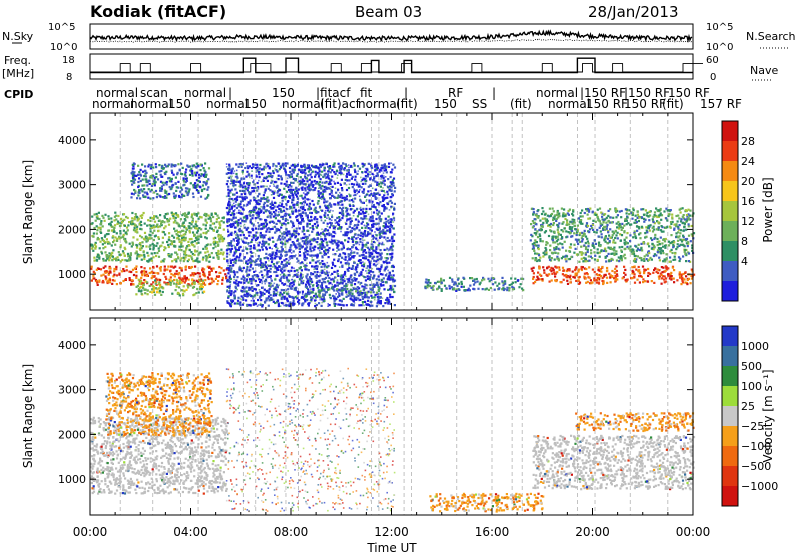  What do you see at coordinates (61, 27) in the screenshot?
I see `noise-left-tick-top: 10^5` at bounding box center [61, 27].